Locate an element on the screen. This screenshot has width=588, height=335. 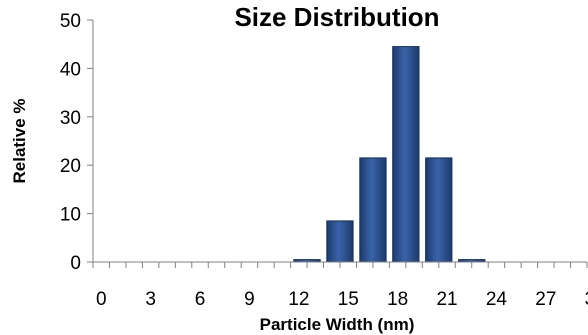
y-tick-labels: 0 10 20 30 40 50 is located at coordinates (70, 142).